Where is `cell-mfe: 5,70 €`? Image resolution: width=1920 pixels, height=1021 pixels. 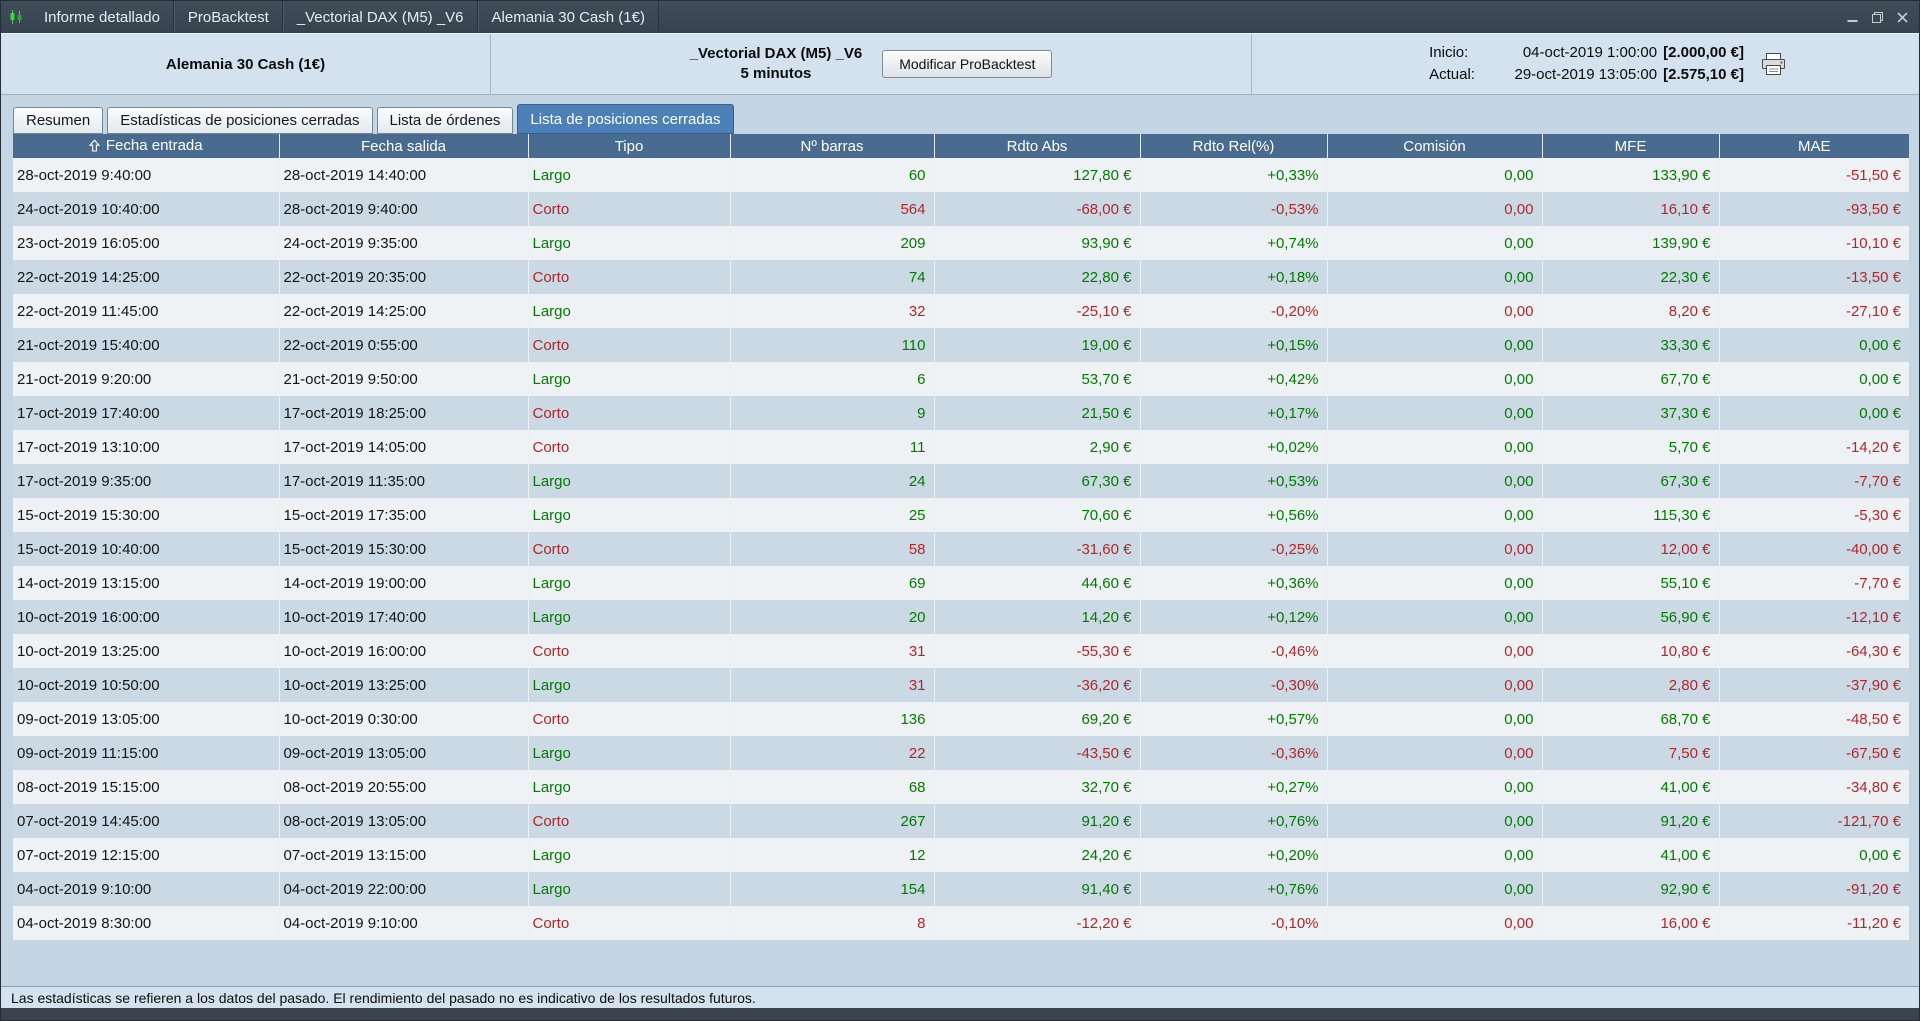 cell-mfe: 5,70 € is located at coordinates (1631, 447).